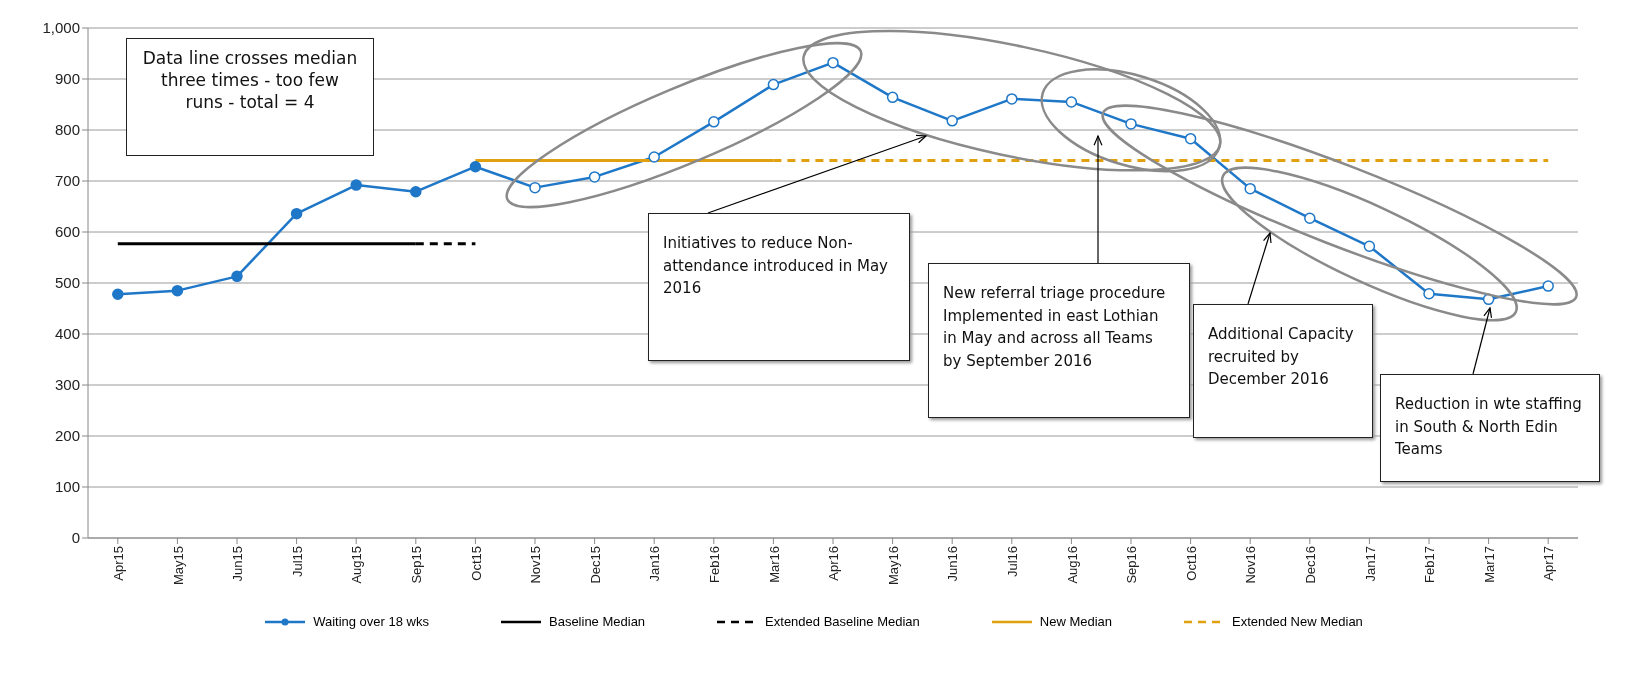  Describe the element at coordinates (536, 565) in the screenshot. I see `x-tick-label: Nov15` at that location.